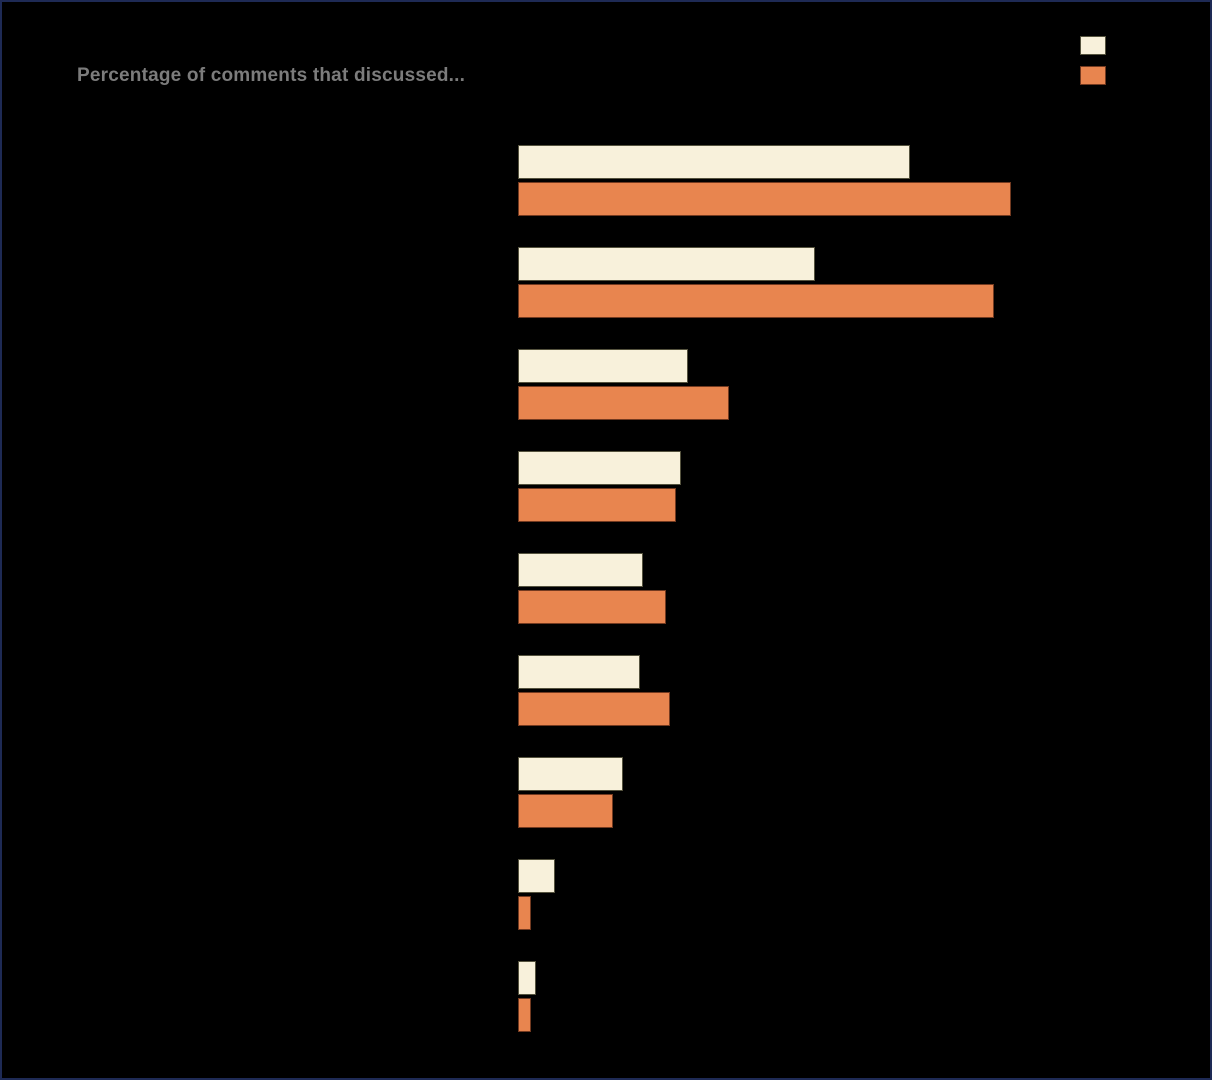 This screenshot has height=1080, width=1212. I want to click on legend, so click(1093, 60).